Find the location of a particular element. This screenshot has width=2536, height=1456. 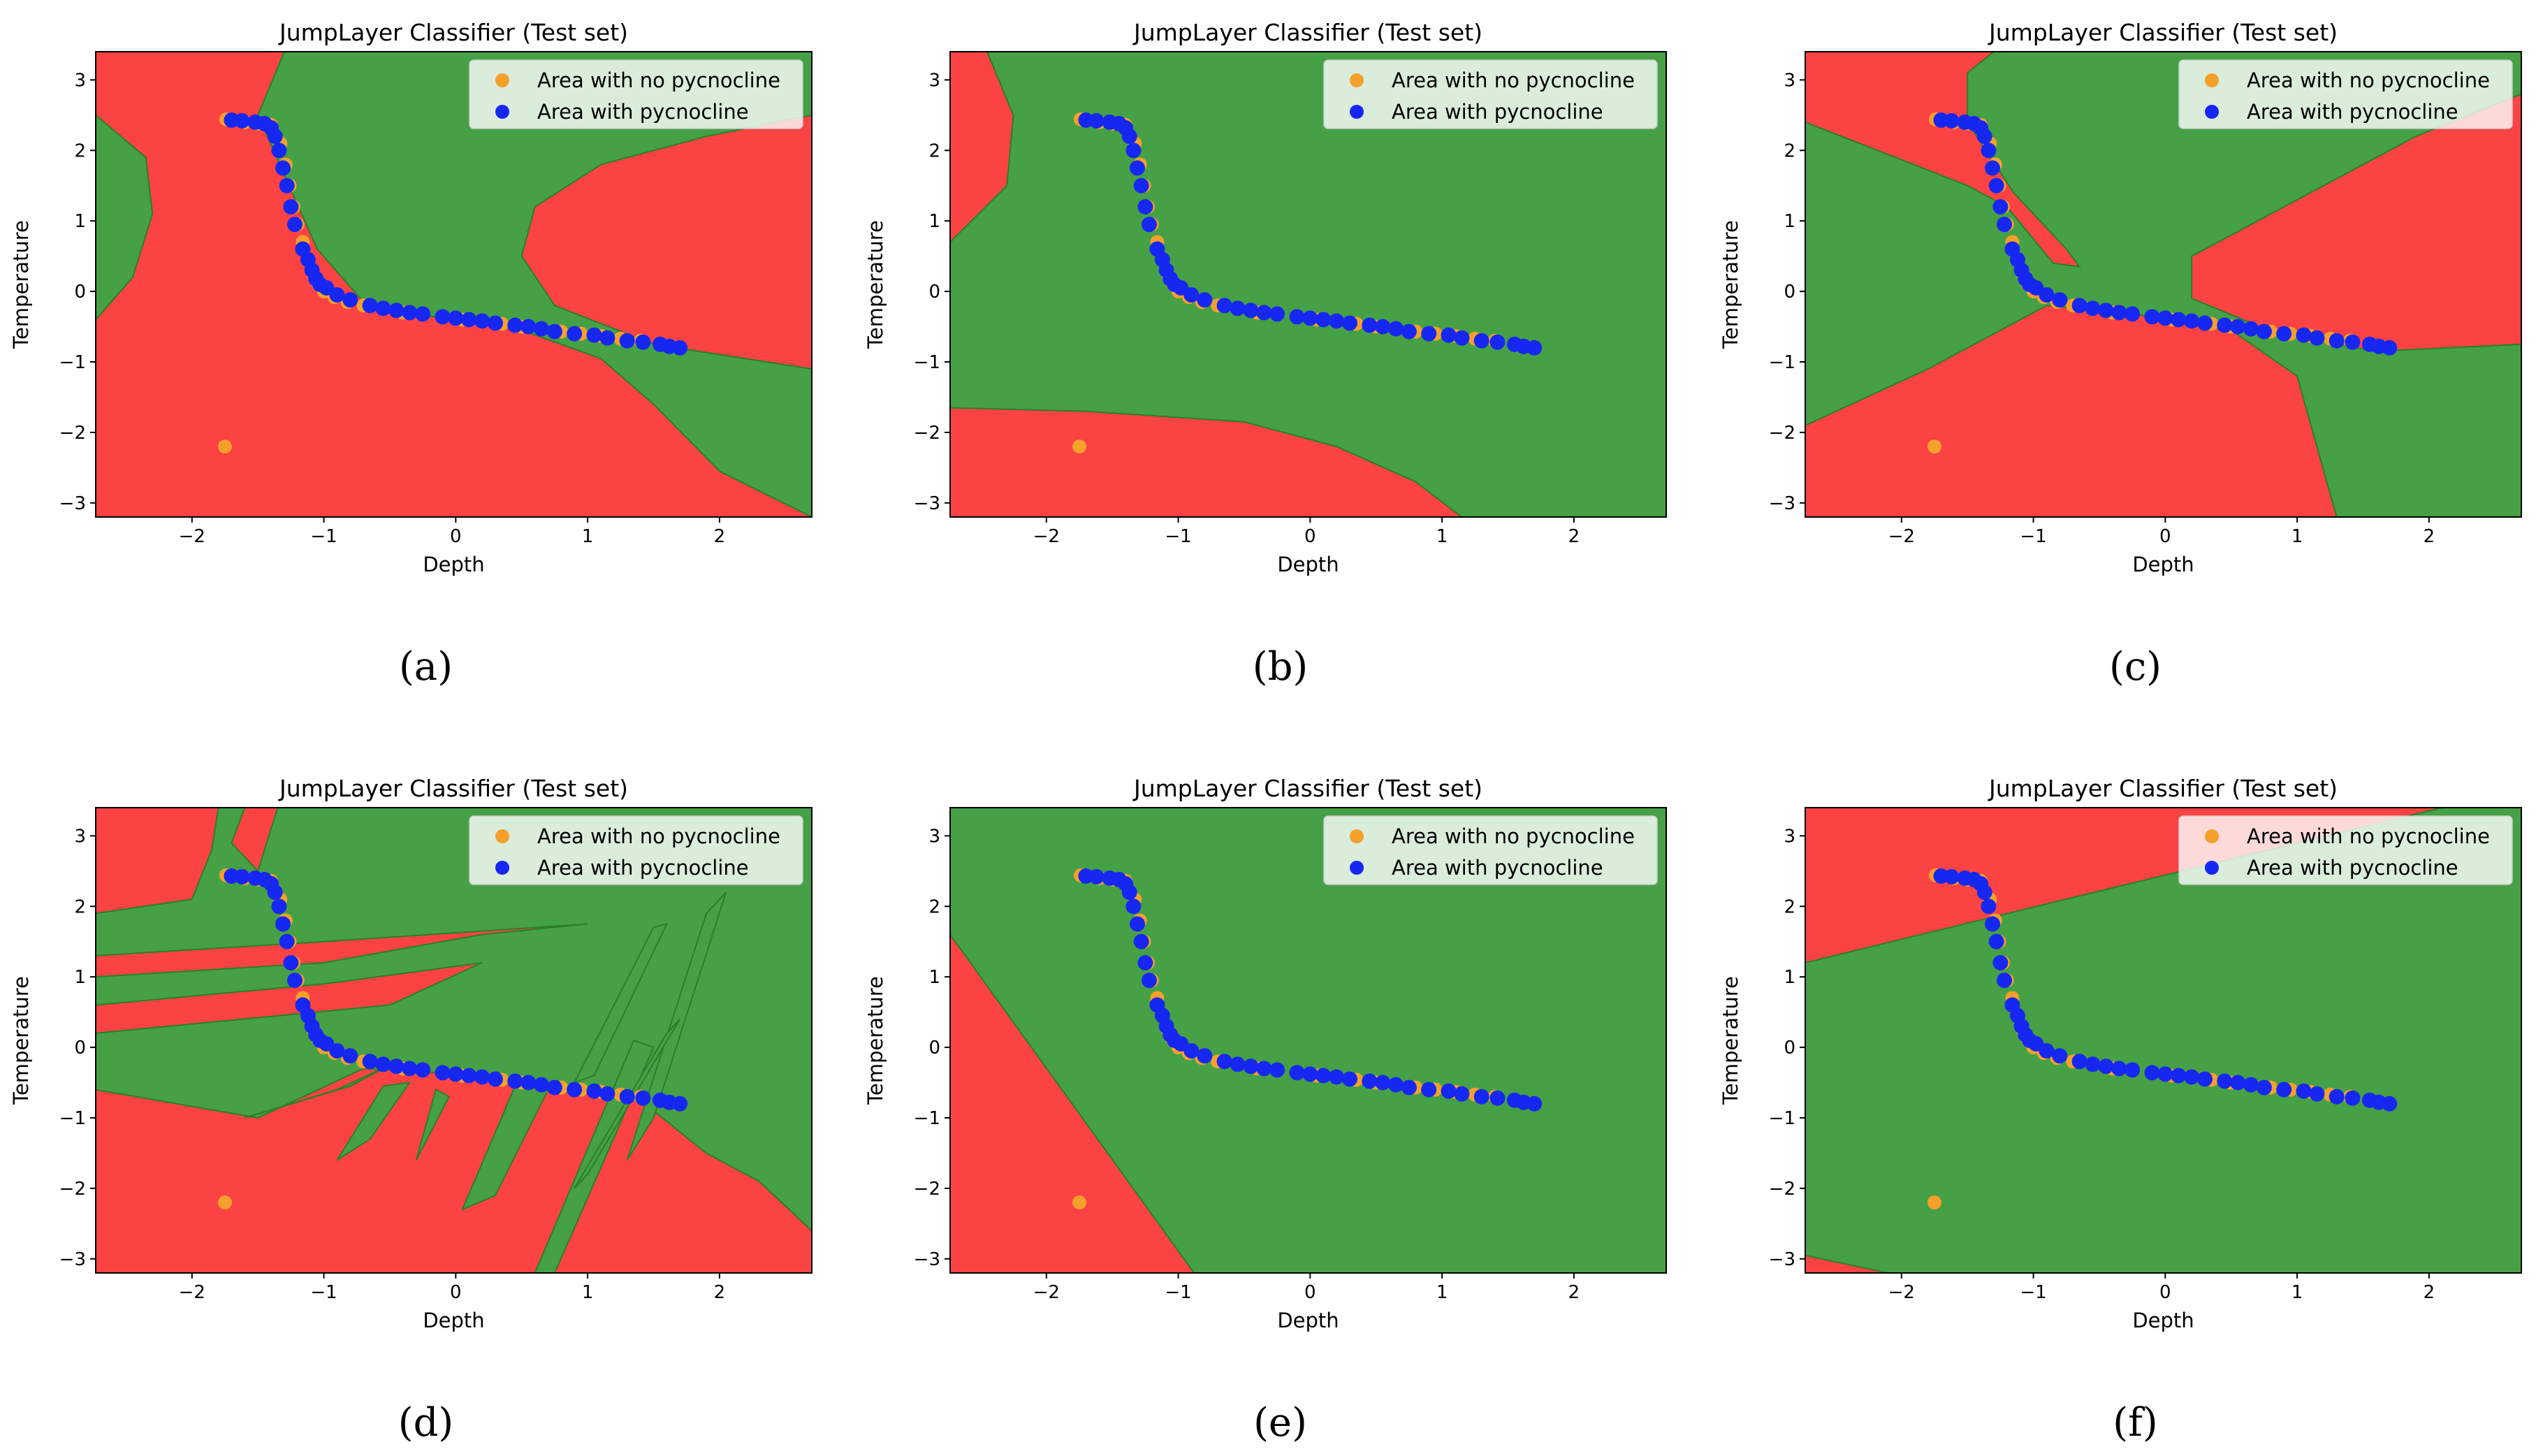

decision-region-pycnocline-island is located at coordinates (433, 1124).